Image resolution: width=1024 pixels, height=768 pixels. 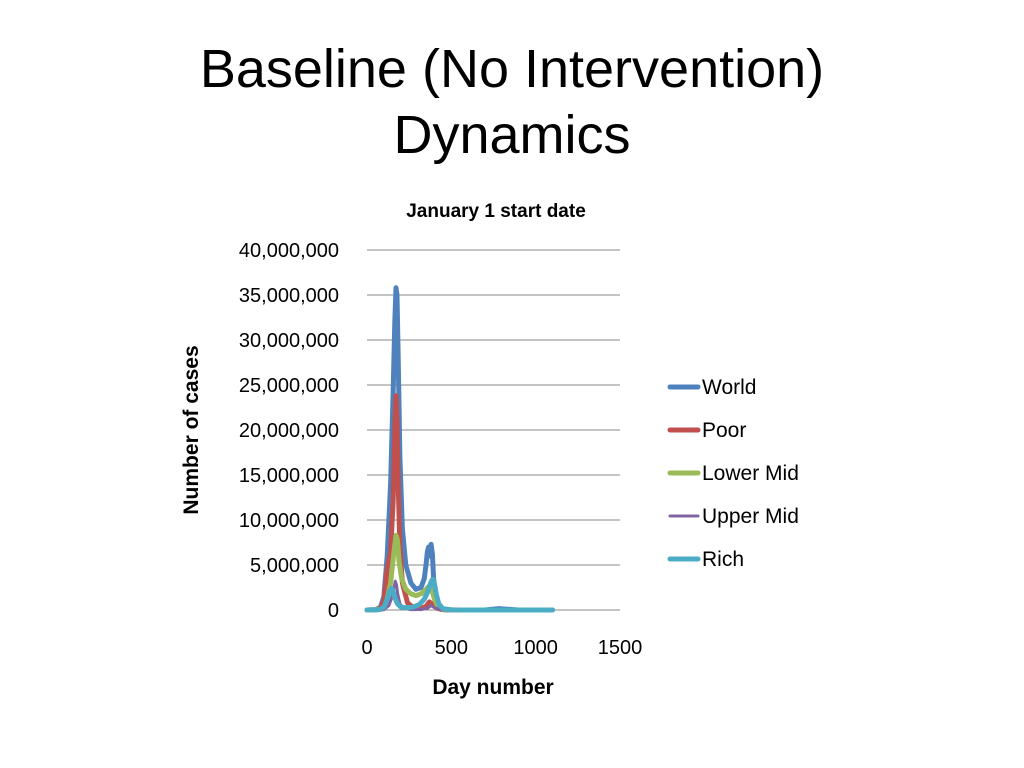 I want to click on legend-label: Upper Mid, so click(x=750, y=516).